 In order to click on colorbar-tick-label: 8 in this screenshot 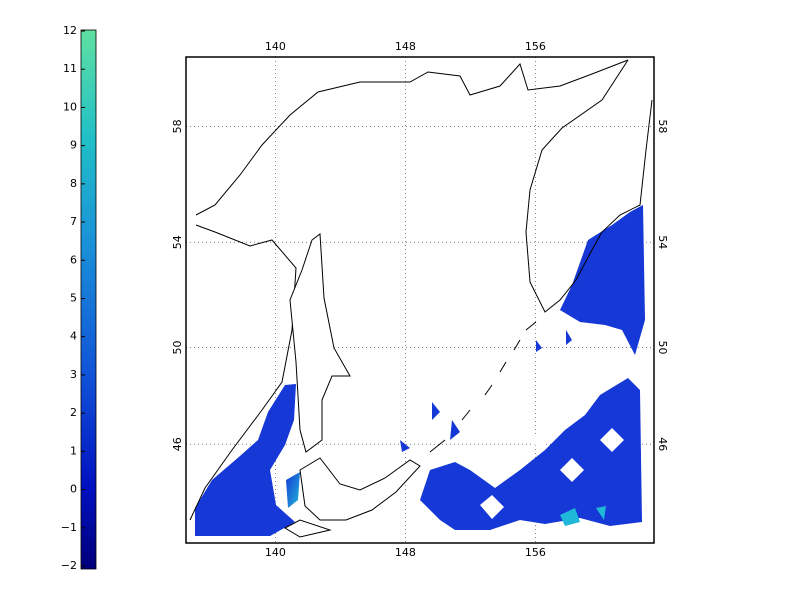, I will do `click(73, 183)`.